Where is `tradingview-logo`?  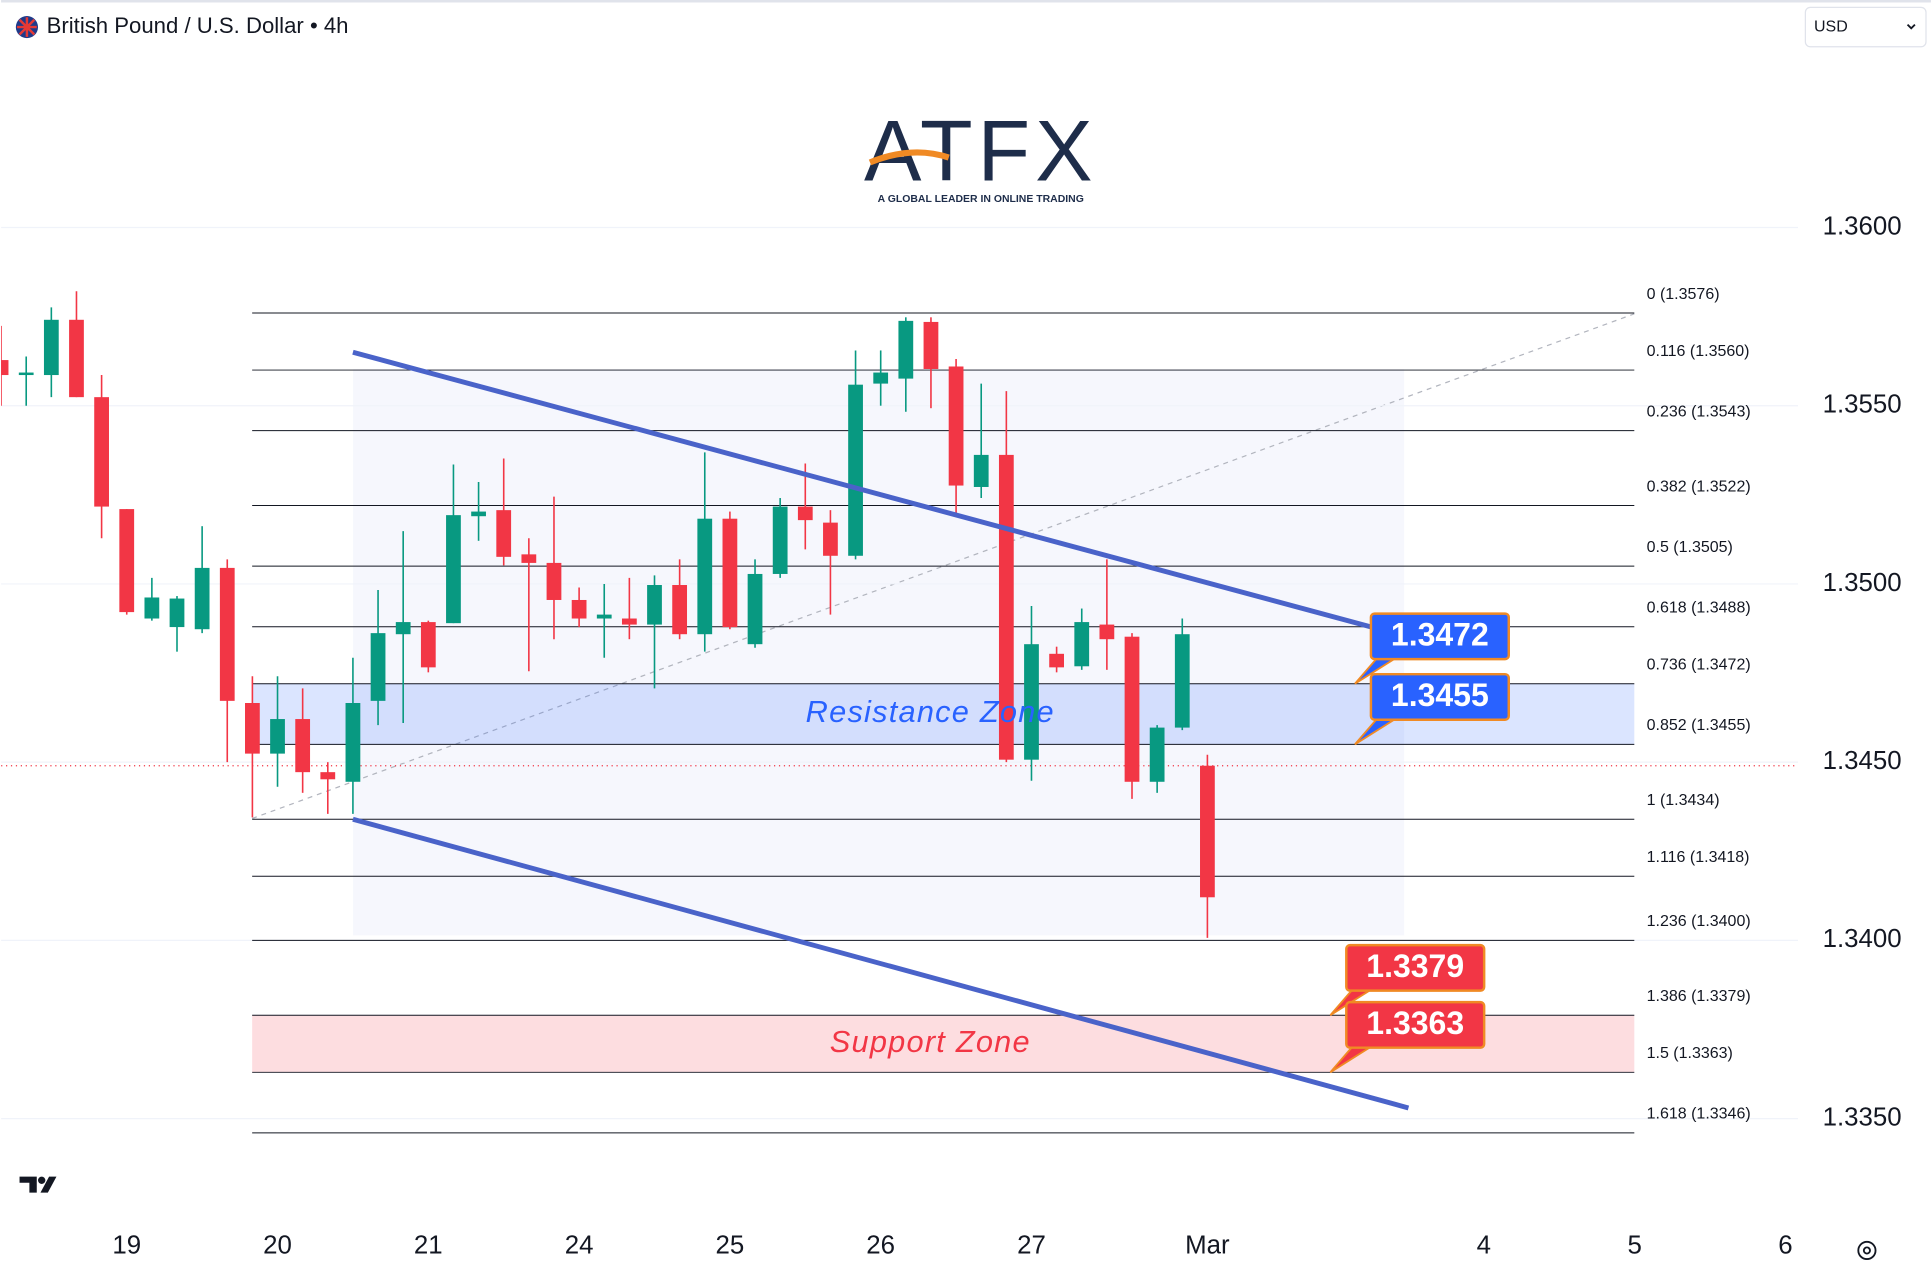
tradingview-logo is located at coordinates (38, 1184).